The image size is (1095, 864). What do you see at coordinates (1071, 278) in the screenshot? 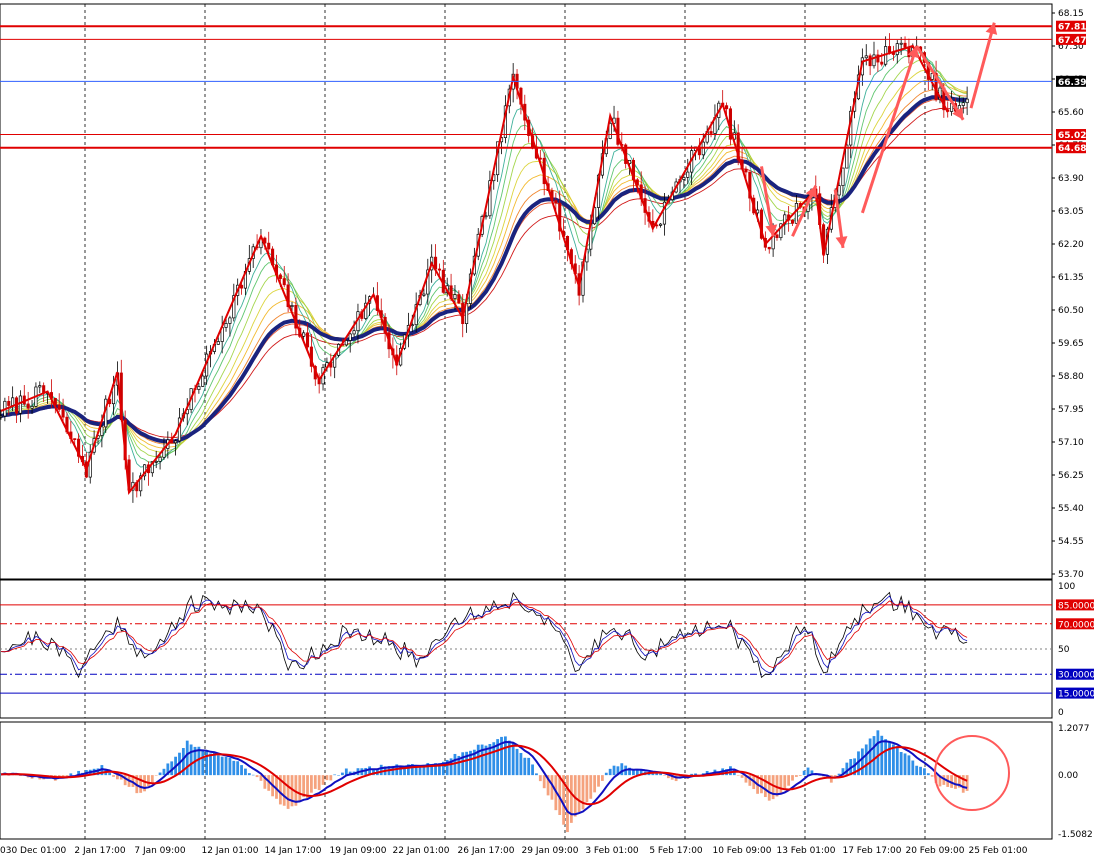
I see `price-tick-label-8: 61.35` at bounding box center [1071, 278].